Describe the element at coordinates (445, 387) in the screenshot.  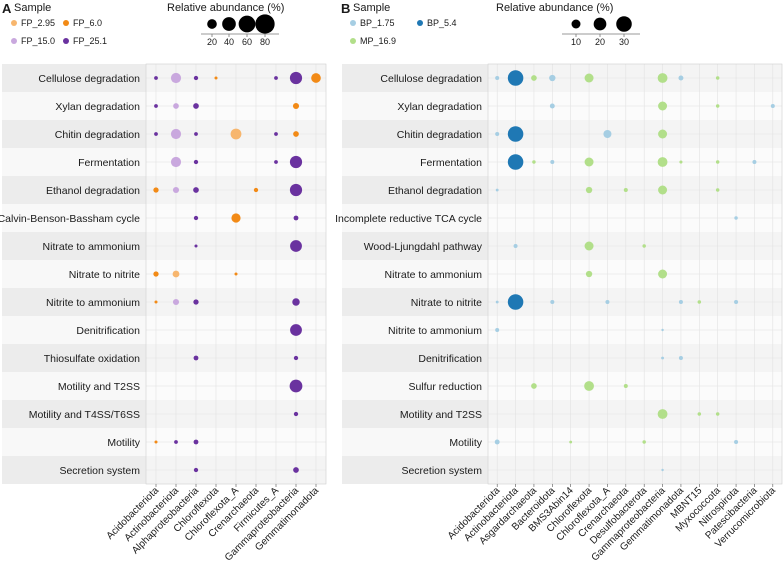
I see `panel-b-row-label-sulfur-reduction: Sulfur reduction` at that location.